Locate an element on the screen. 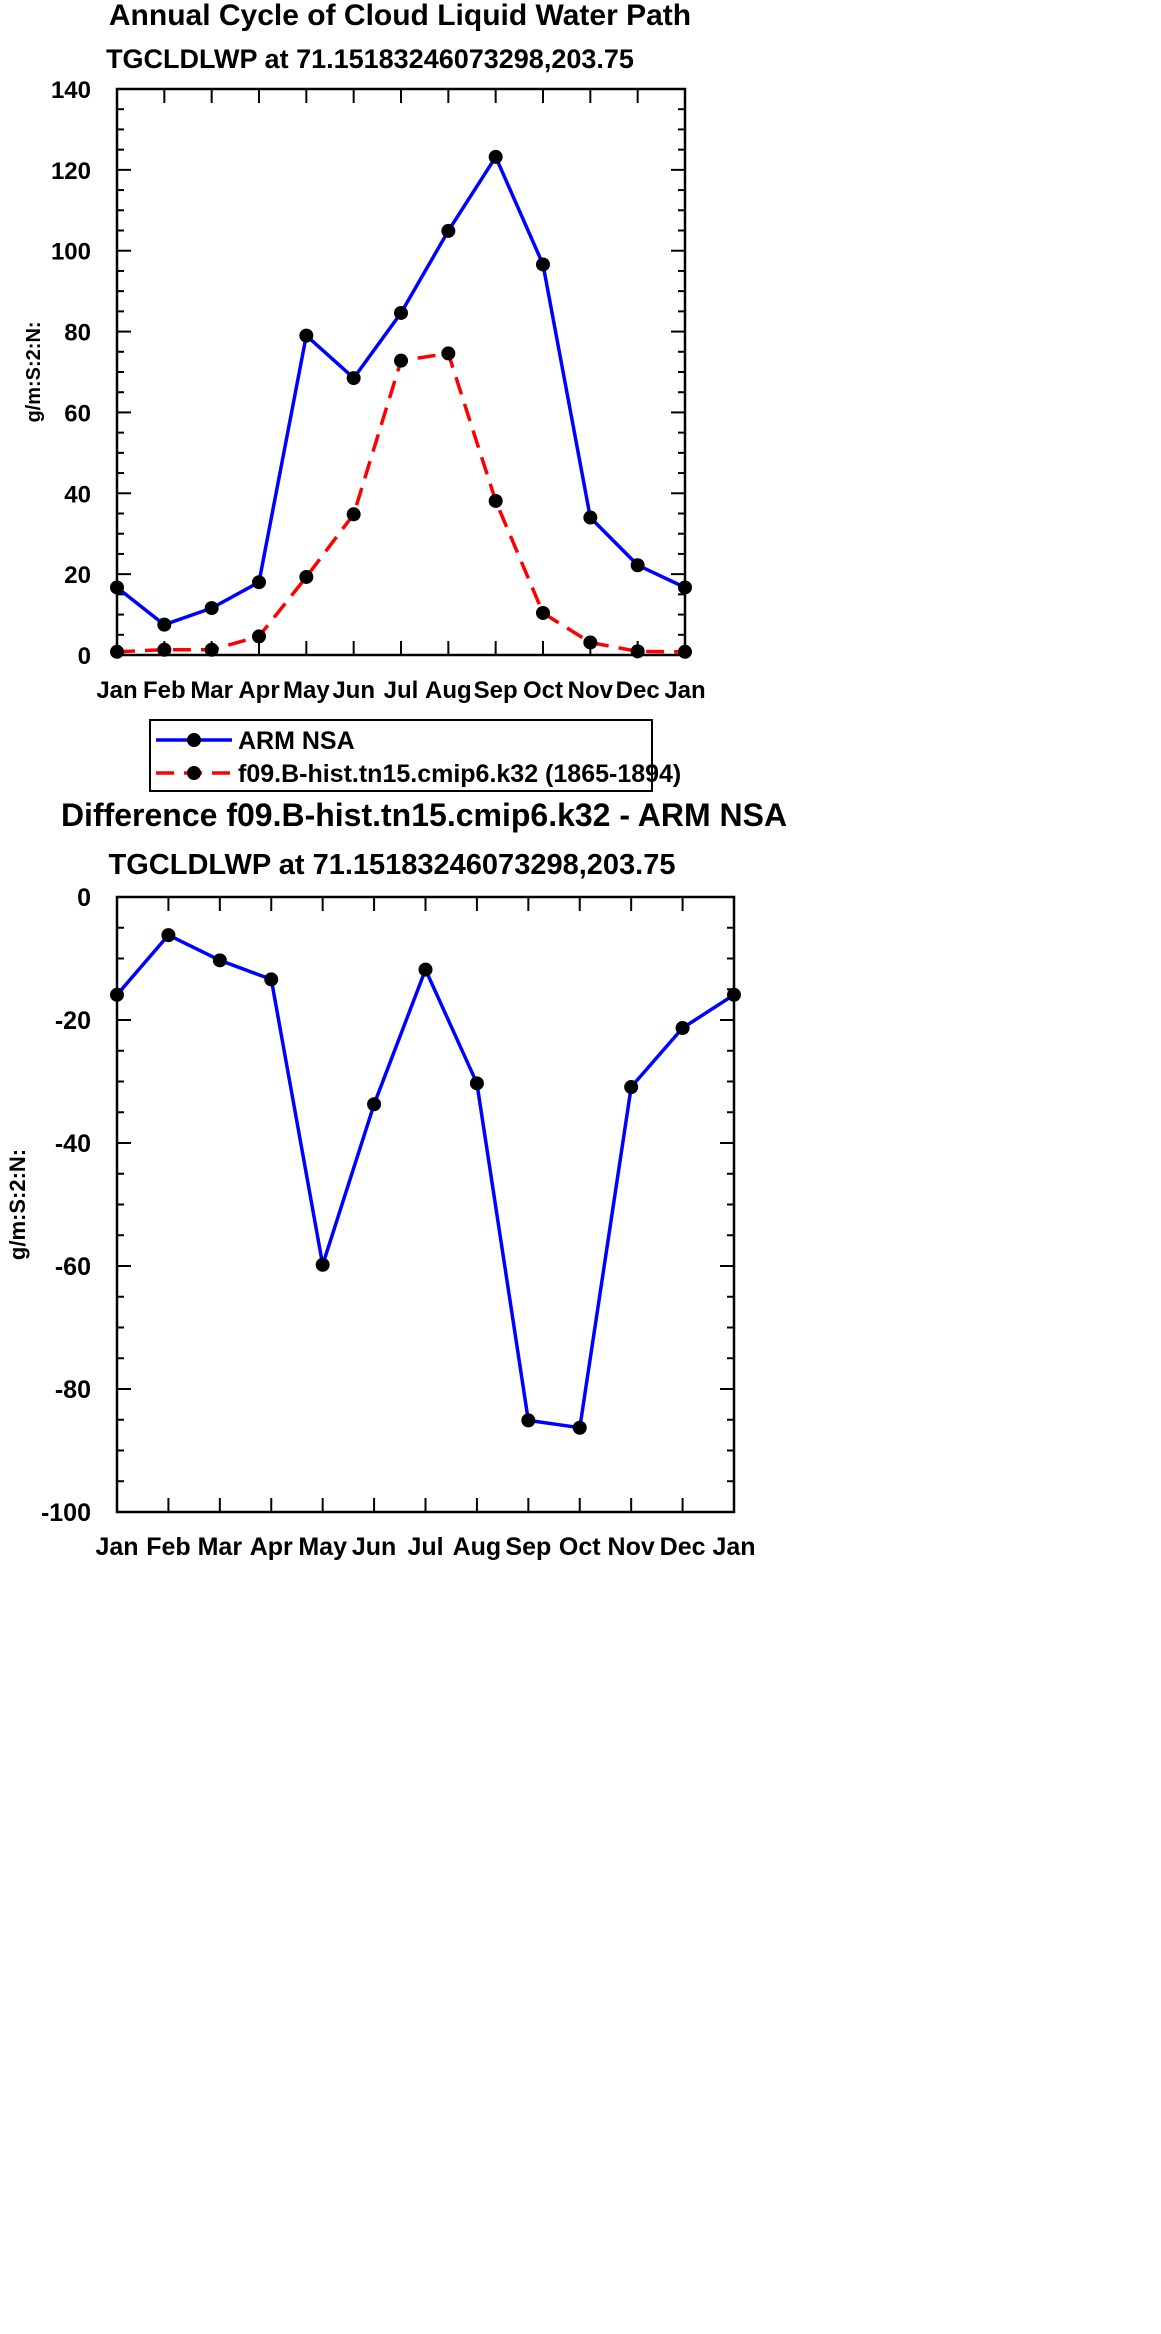  y-tick-label: 120 is located at coordinates (71, 171).